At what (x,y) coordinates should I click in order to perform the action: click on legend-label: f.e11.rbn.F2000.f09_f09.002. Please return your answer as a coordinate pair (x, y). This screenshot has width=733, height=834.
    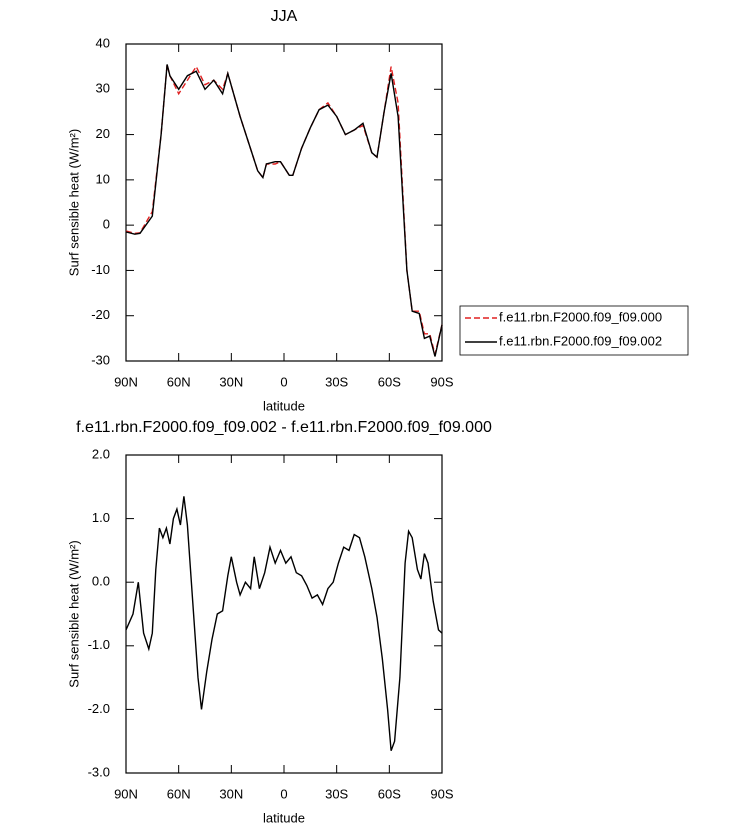
    Looking at the image, I should click on (580, 340).